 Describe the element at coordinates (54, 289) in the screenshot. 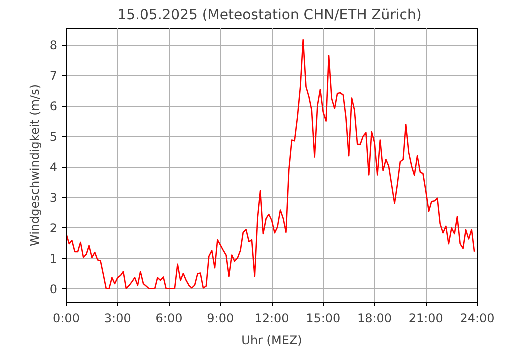

I see `y-tick-label: 0` at that location.